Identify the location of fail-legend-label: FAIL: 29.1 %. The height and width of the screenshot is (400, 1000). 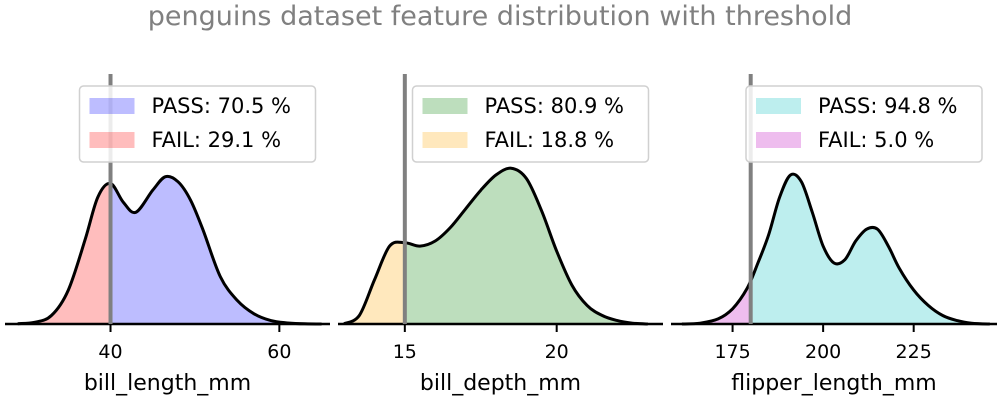
(217, 140).